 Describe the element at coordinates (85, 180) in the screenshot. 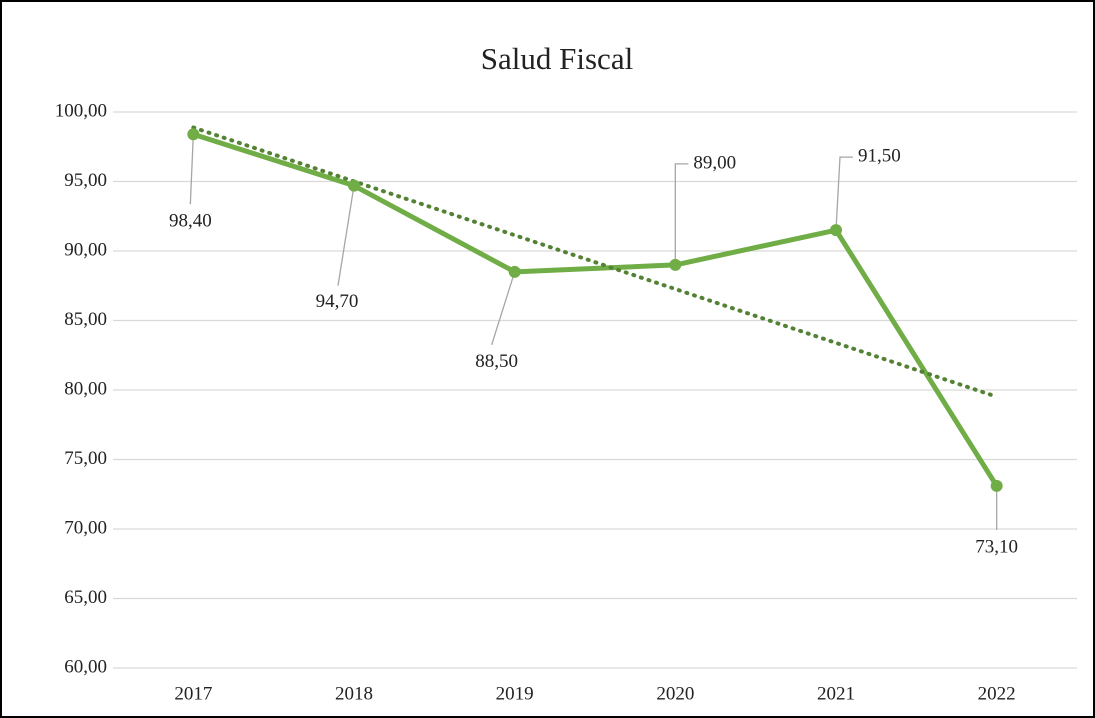

I see `y-tick-label: 95,00` at that location.